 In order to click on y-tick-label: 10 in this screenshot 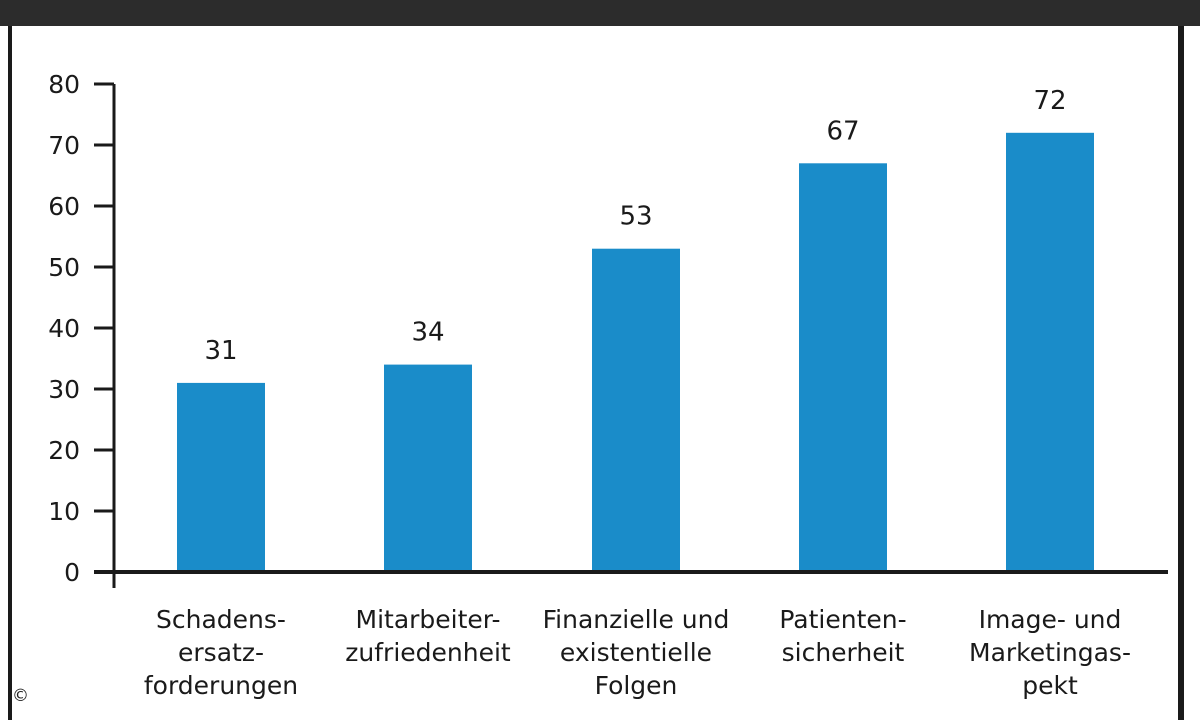, I will do `click(64, 511)`.